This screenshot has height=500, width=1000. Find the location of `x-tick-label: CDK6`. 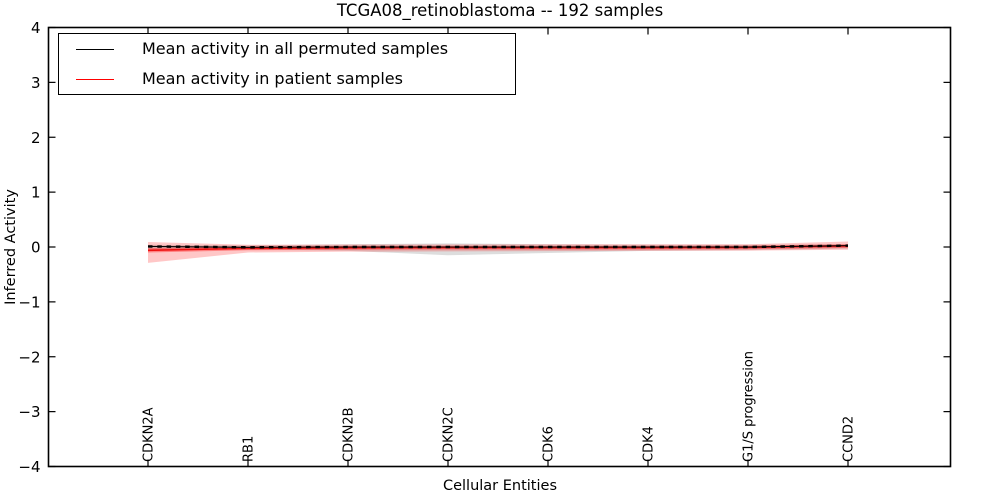

x-tick-label: CDK6 is located at coordinates (549, 444).